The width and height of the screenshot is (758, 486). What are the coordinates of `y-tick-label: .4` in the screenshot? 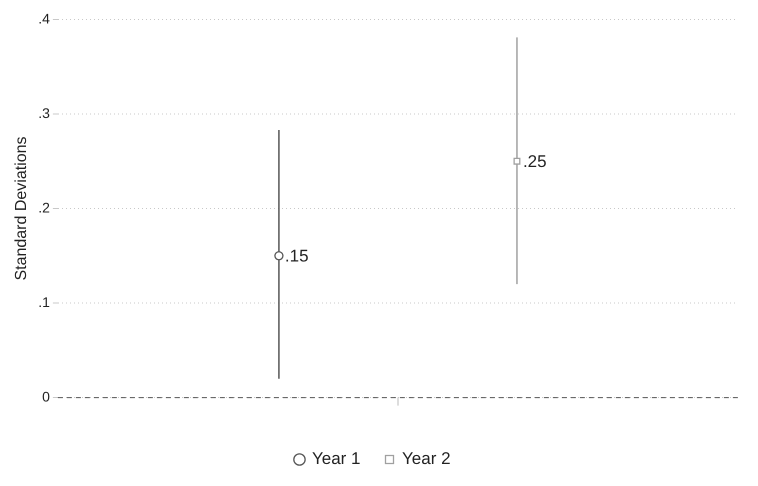 It's located at (44, 18).